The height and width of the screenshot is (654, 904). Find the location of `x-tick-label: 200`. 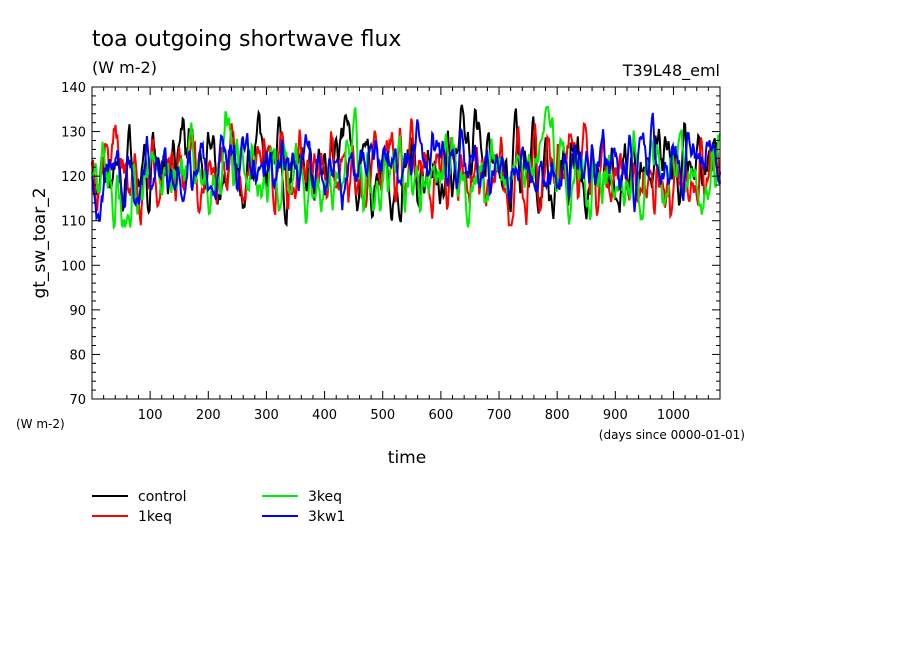

x-tick-label: 200 is located at coordinates (208, 415).